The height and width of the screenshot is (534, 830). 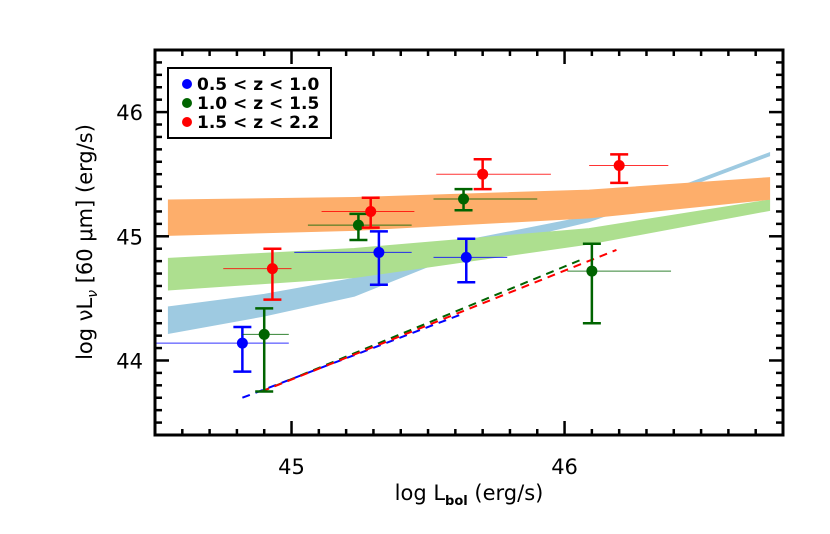 What do you see at coordinates (258, 104) in the screenshot?
I see `legend-label: 1.0 < z < 1.5` at bounding box center [258, 104].